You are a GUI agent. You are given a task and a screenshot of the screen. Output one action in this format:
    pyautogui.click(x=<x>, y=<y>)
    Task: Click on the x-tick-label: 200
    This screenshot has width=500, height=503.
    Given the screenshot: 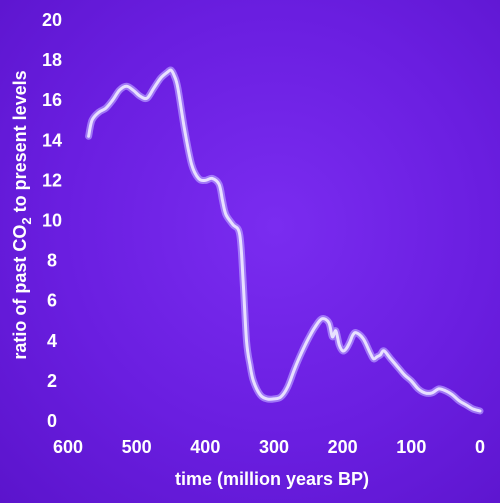 What is the action you would take?
    pyautogui.click(x=343, y=447)
    